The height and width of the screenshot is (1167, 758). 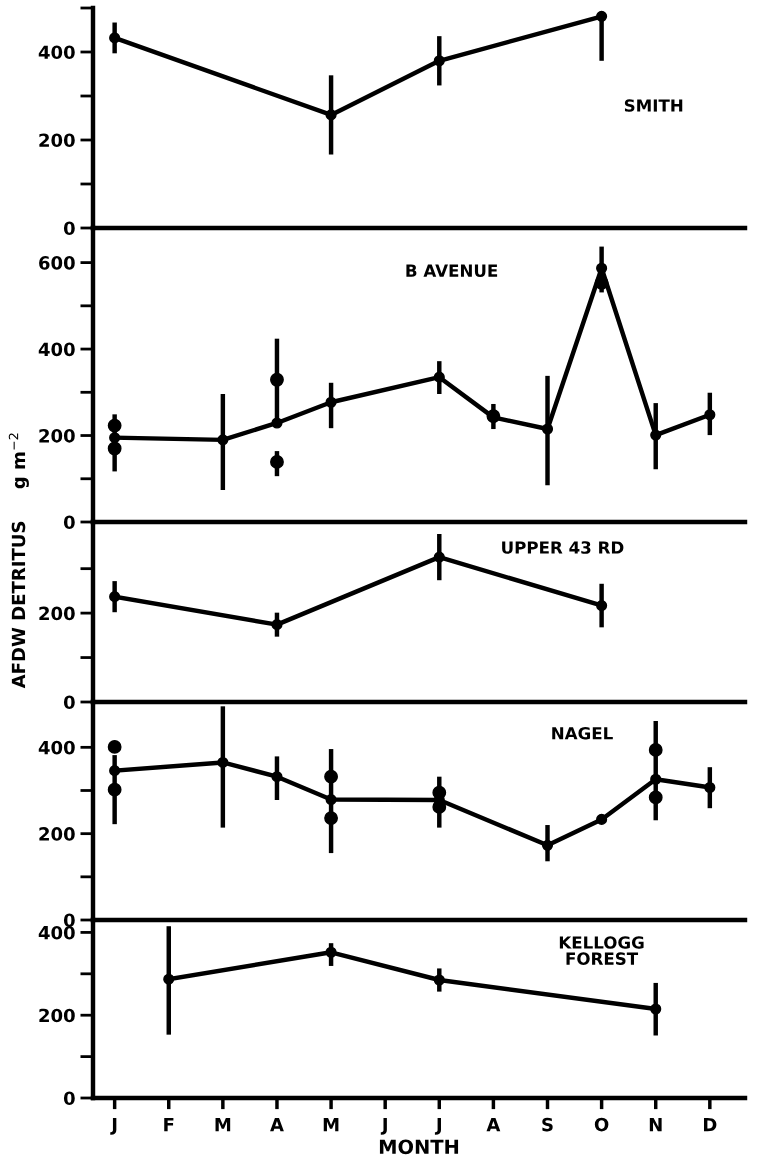 What do you see at coordinates (452, 270) in the screenshot?
I see `annotation: B AVENUE` at bounding box center [452, 270].